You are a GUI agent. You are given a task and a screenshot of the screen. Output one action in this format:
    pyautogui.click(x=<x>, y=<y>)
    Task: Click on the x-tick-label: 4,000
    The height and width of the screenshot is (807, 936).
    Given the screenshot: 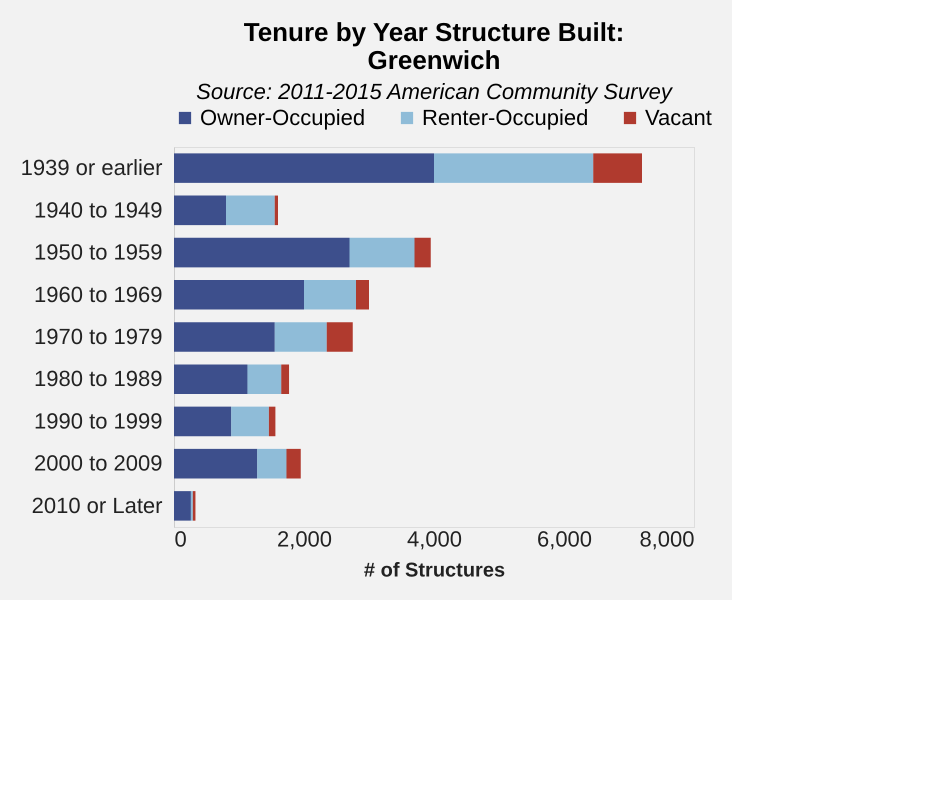 What is the action you would take?
    pyautogui.click(x=434, y=539)
    